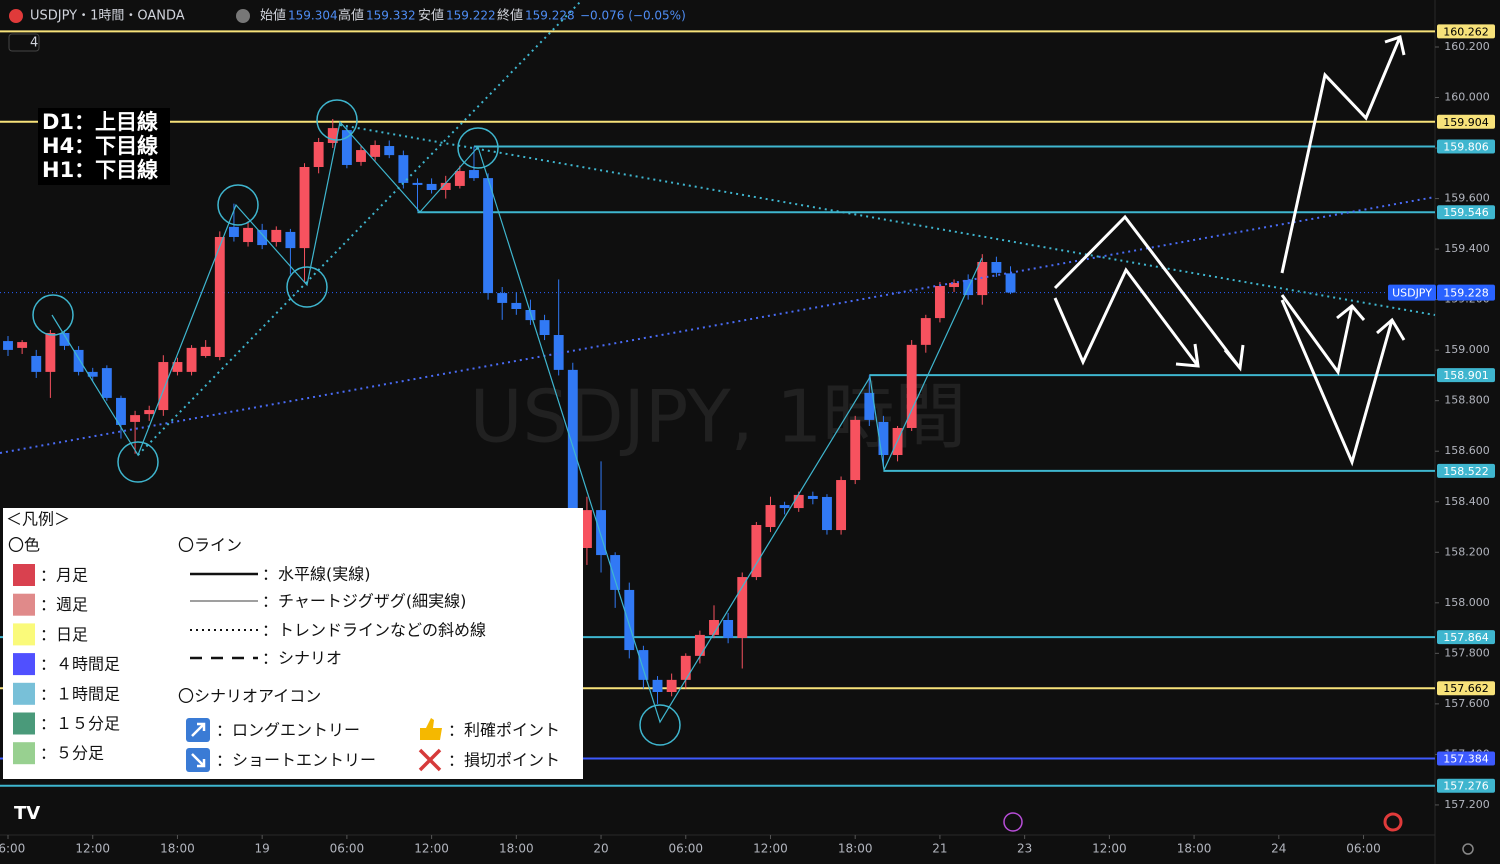 The height and width of the screenshot is (864, 1500). I want to click on annotation-line: H4：下目線, so click(100, 146).